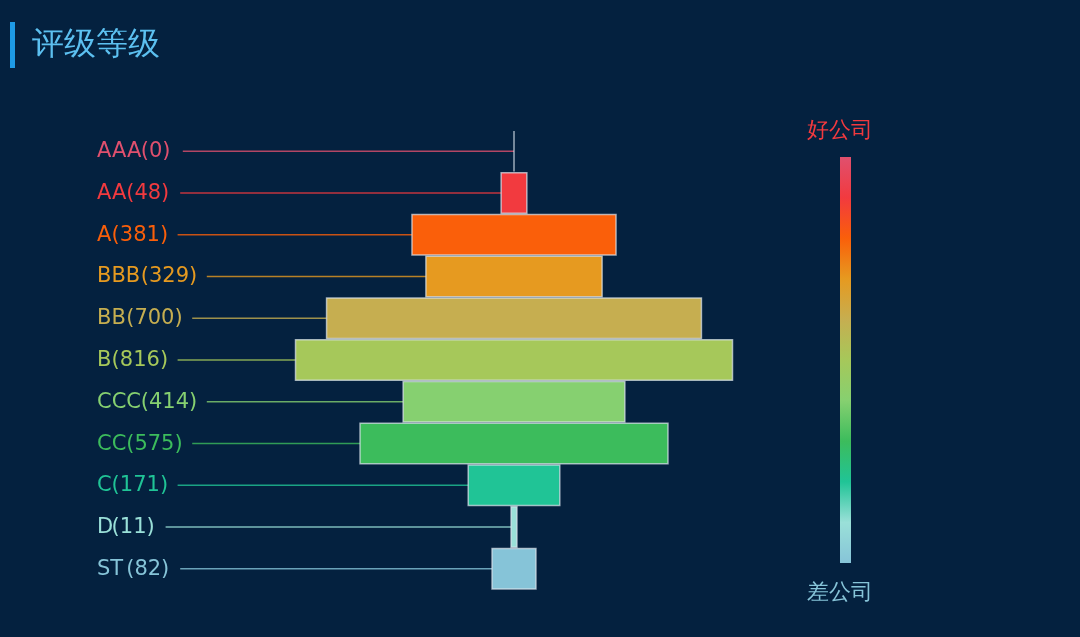  I want to click on category-label: C, so click(104, 484).